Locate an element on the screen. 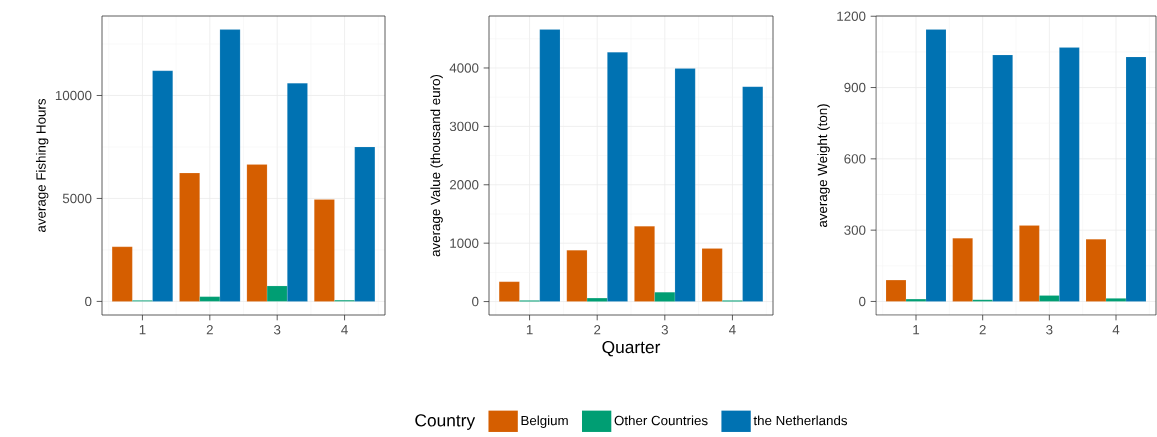  y-tick-label: 3000 is located at coordinates (464, 126).